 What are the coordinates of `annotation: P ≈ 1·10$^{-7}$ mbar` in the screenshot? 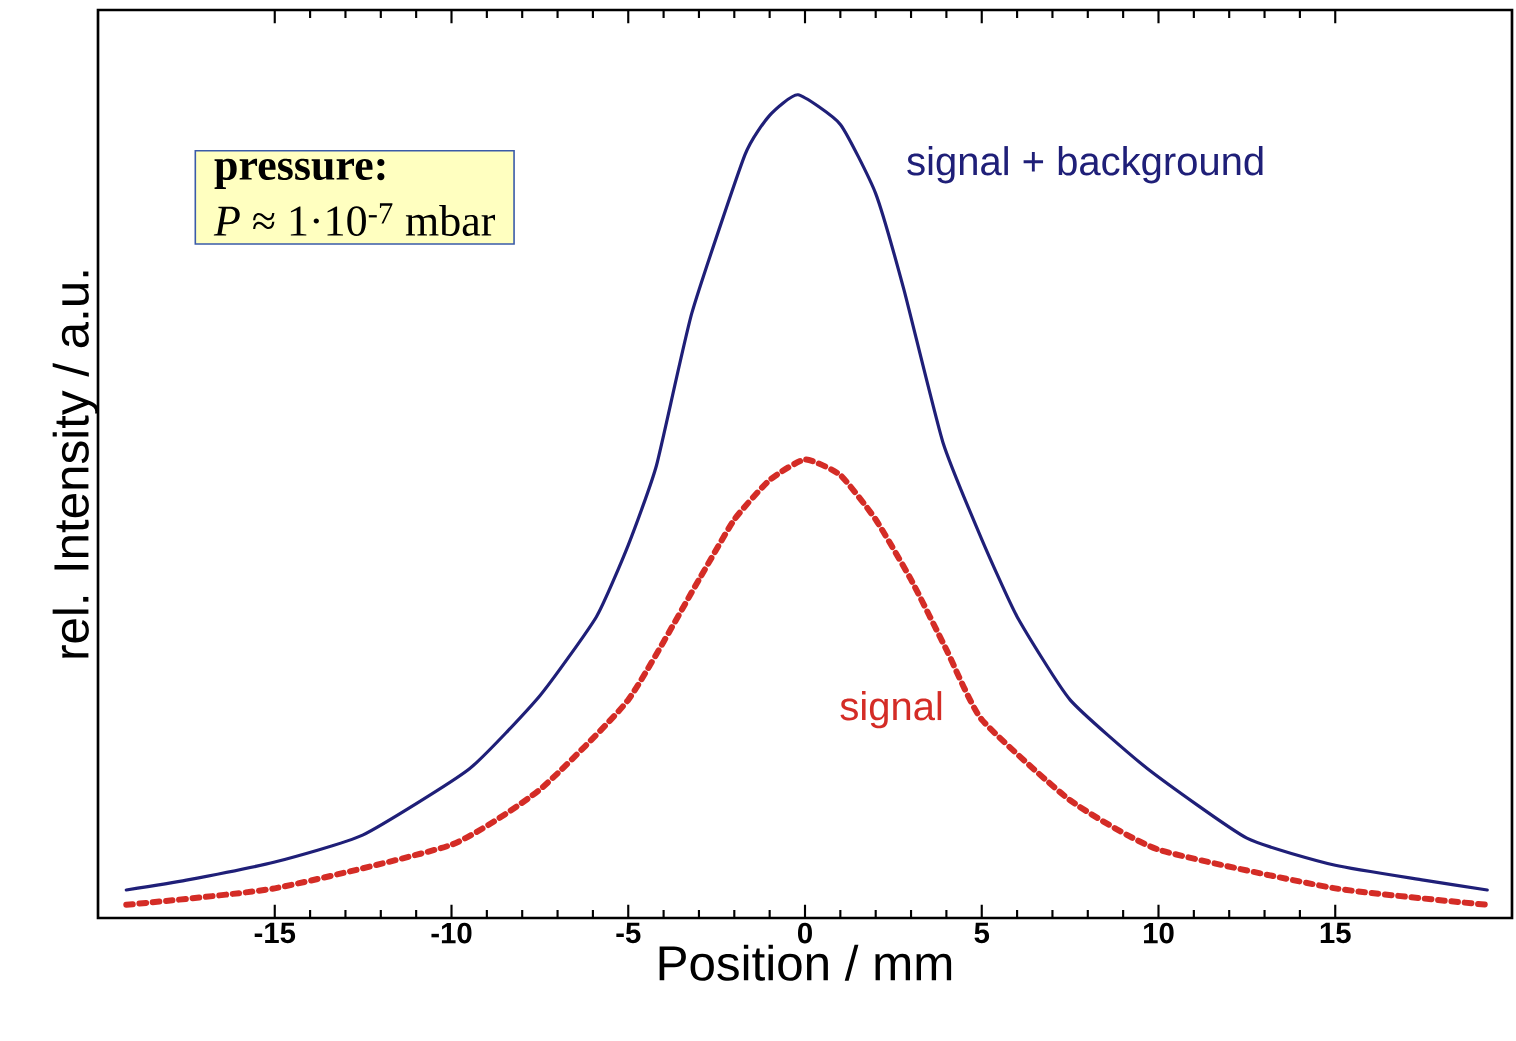 It's located at (354, 220).